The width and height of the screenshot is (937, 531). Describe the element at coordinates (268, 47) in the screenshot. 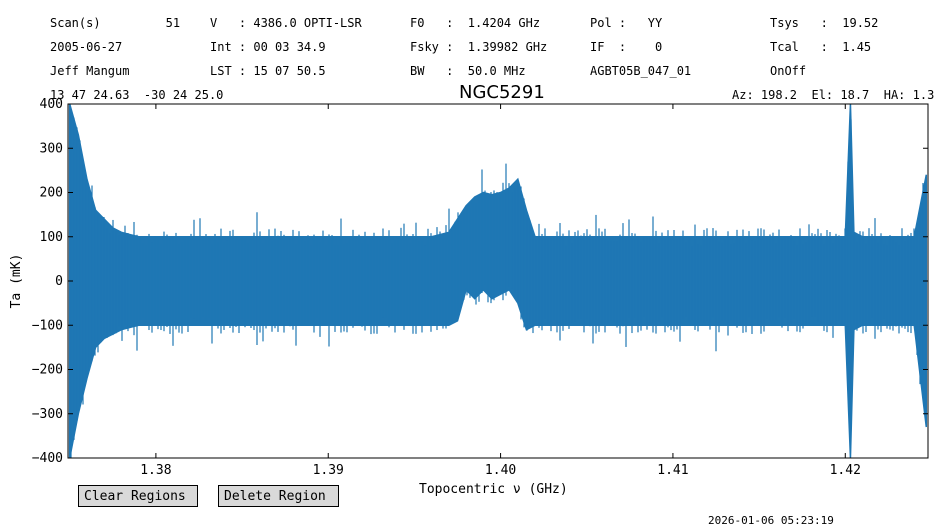

I see `header-field: Int : 00 03 34.9` at that location.